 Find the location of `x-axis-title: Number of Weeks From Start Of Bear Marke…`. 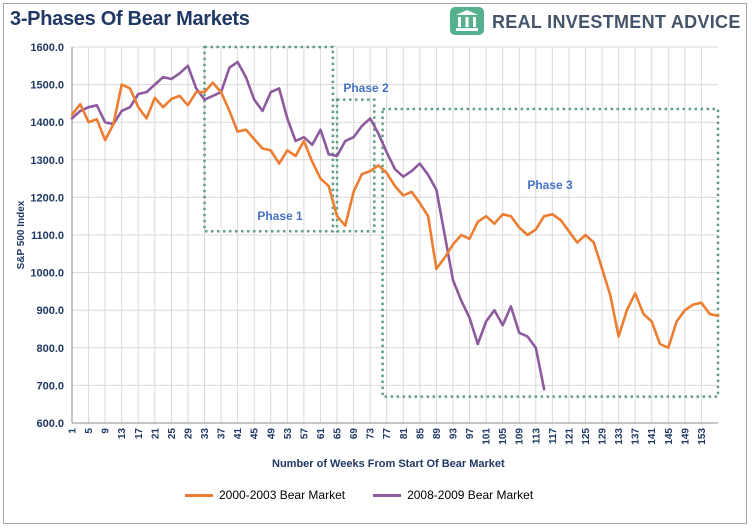

x-axis-title: Number of Weeks From Start Of Bear Marke… is located at coordinates (388, 464).